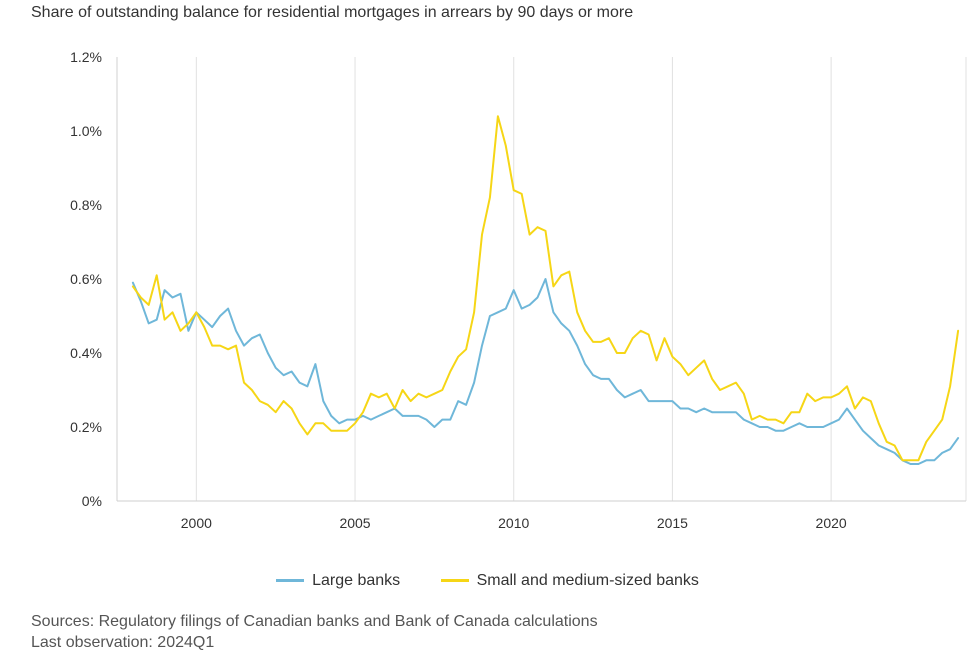  I want to click on y-tick-label-0-4: 0.4%, so click(86, 353).